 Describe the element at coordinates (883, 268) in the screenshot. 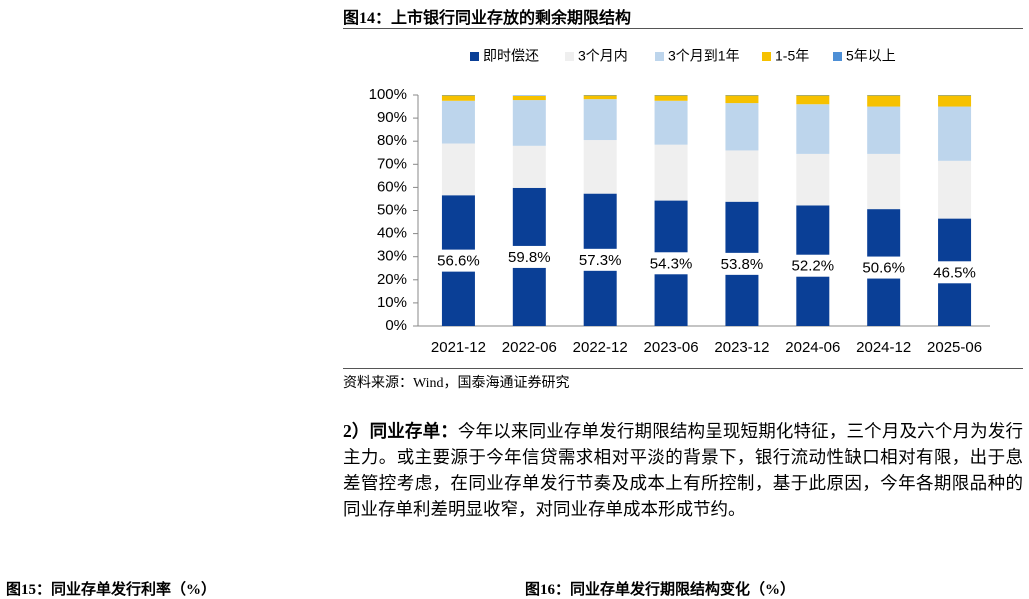

I see `data-label: 50.6%` at that location.